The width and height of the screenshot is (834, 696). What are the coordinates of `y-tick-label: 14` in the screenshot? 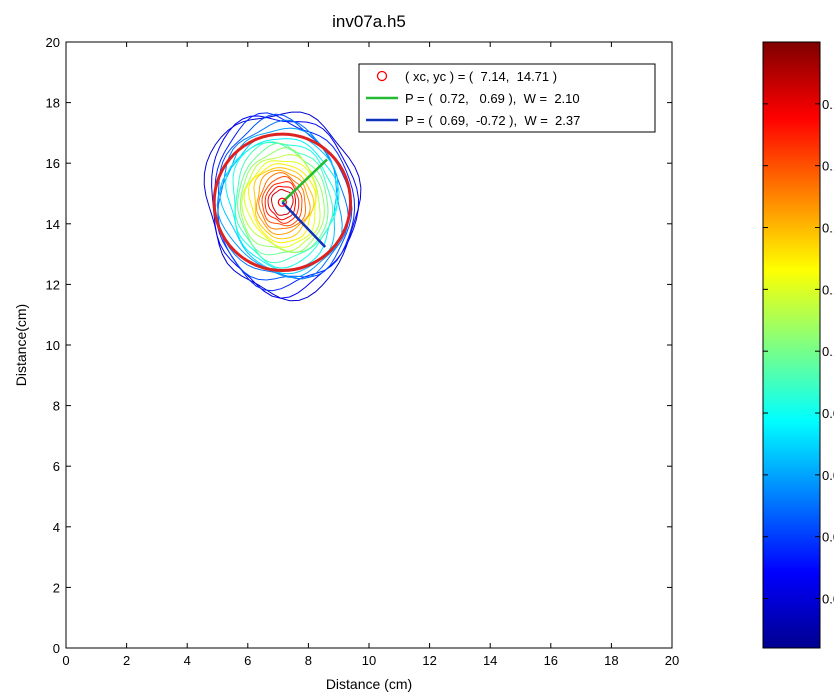 It's located at (53, 224).